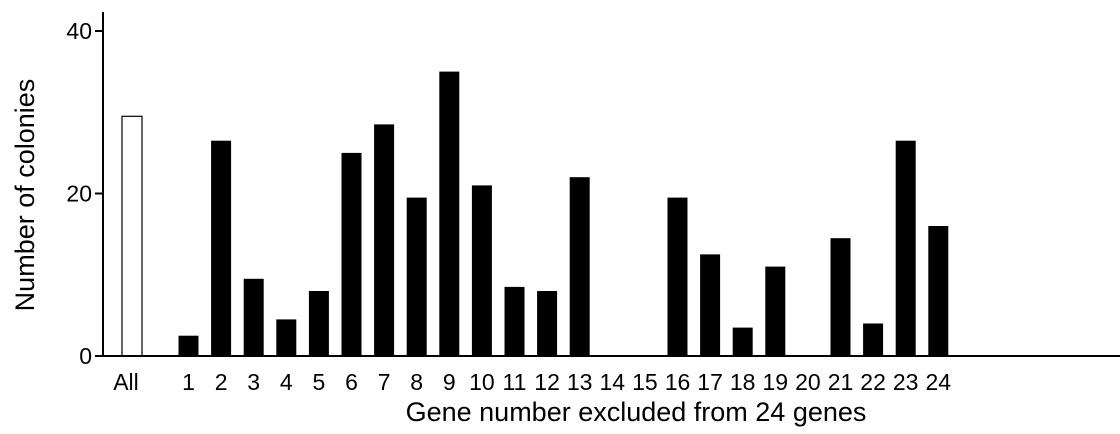 This screenshot has height=434, width=1120. Describe the element at coordinates (710, 382) in the screenshot. I see `x-tick-label: 17` at that location.